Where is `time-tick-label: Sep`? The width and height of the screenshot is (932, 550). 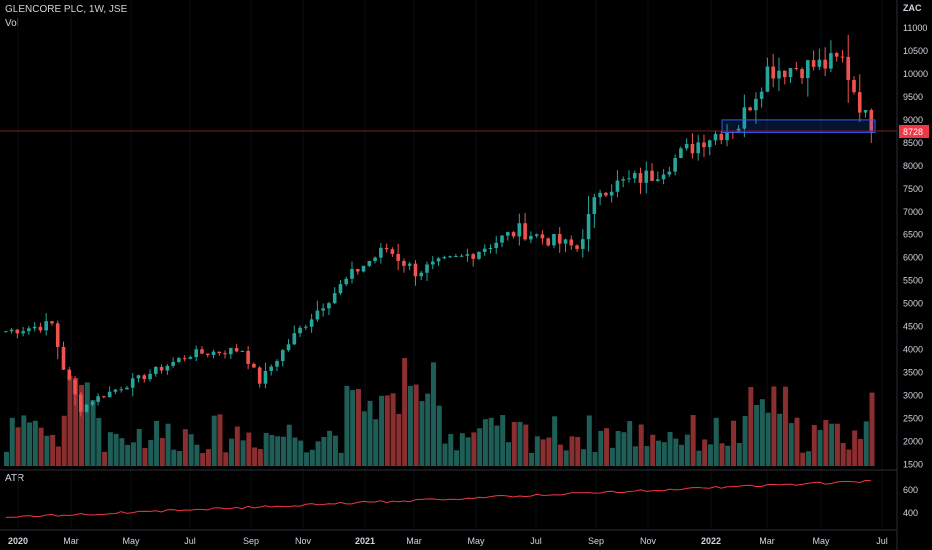 time-tick-label: Sep is located at coordinates (251, 541).